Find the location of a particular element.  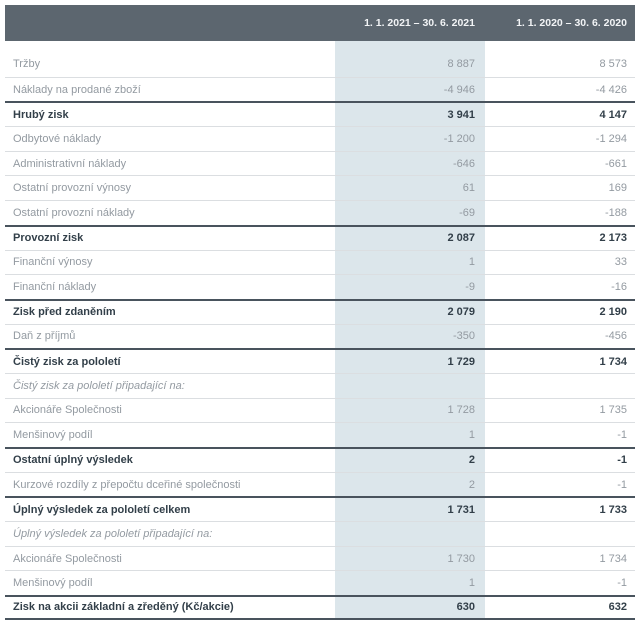

value-2020: -456 is located at coordinates (615, 336).